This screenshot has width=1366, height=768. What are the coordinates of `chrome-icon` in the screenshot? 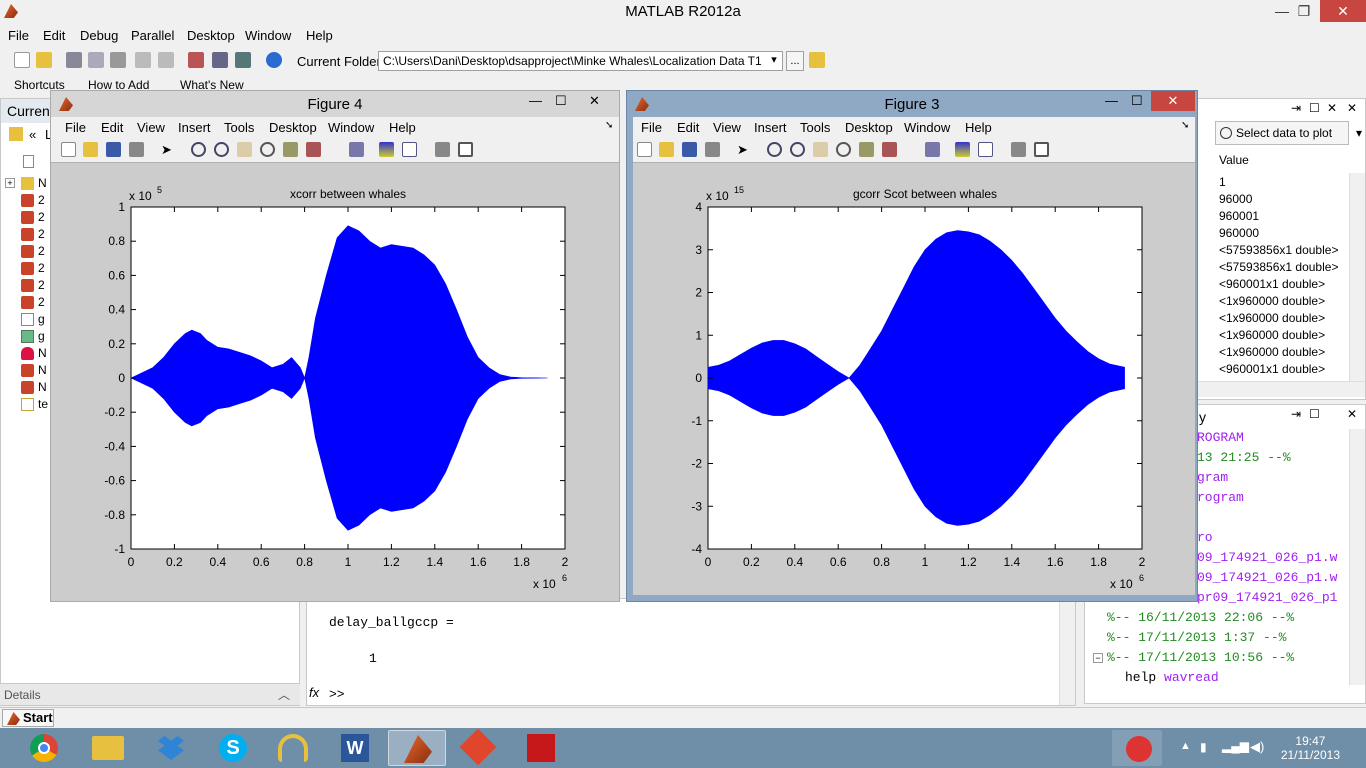 It's located at (45, 748).